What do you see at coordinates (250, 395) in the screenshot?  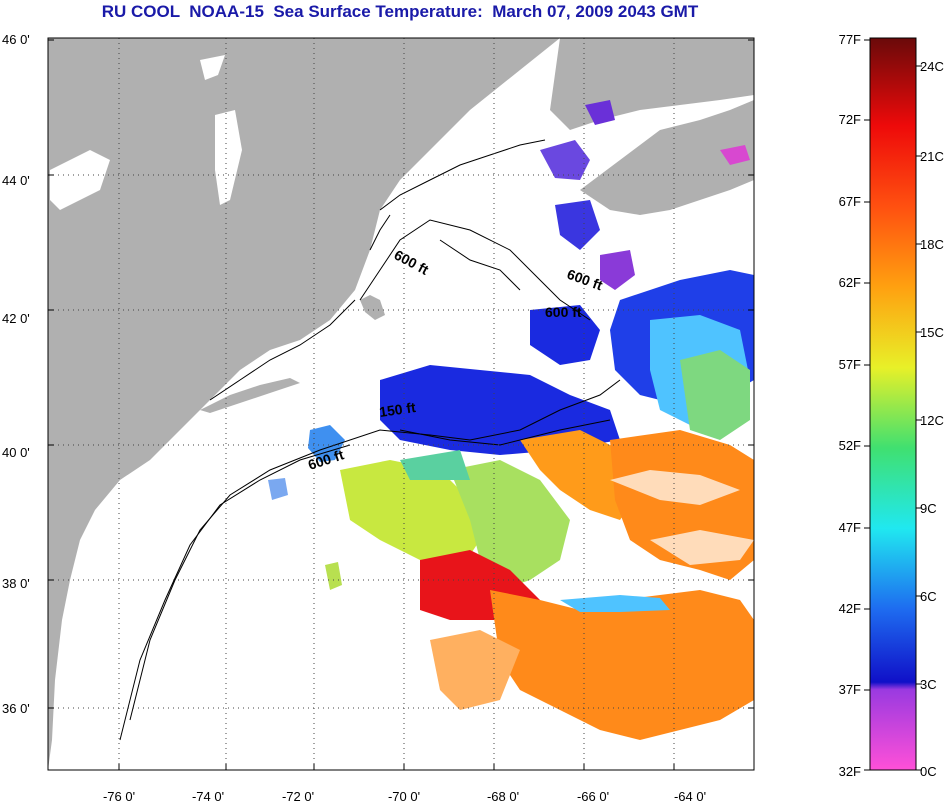 I see `land-long-island` at bounding box center [250, 395].